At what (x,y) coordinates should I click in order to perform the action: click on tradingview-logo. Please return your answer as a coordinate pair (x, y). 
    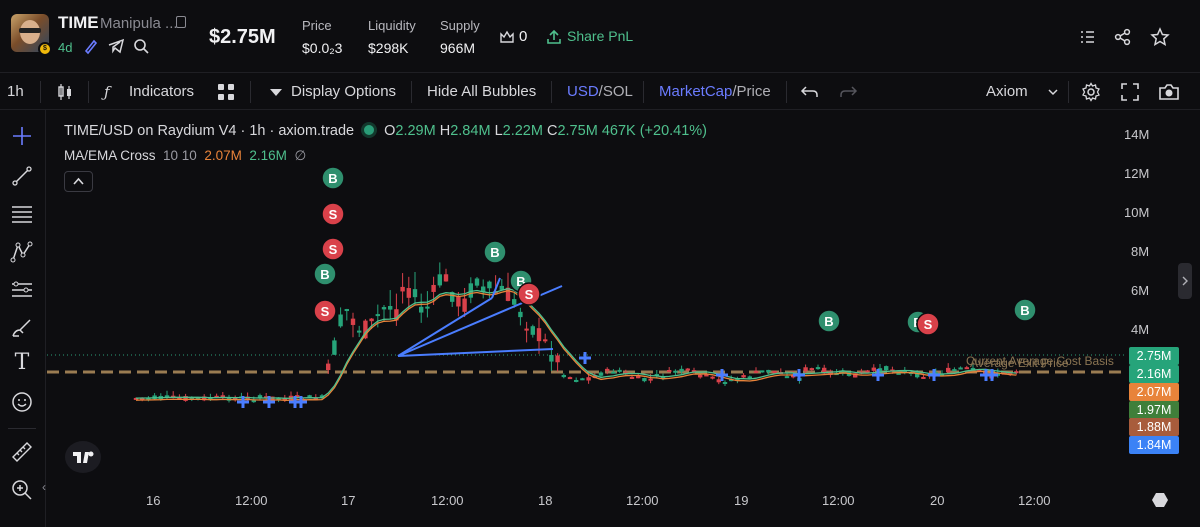
    Looking at the image, I should click on (83, 457).